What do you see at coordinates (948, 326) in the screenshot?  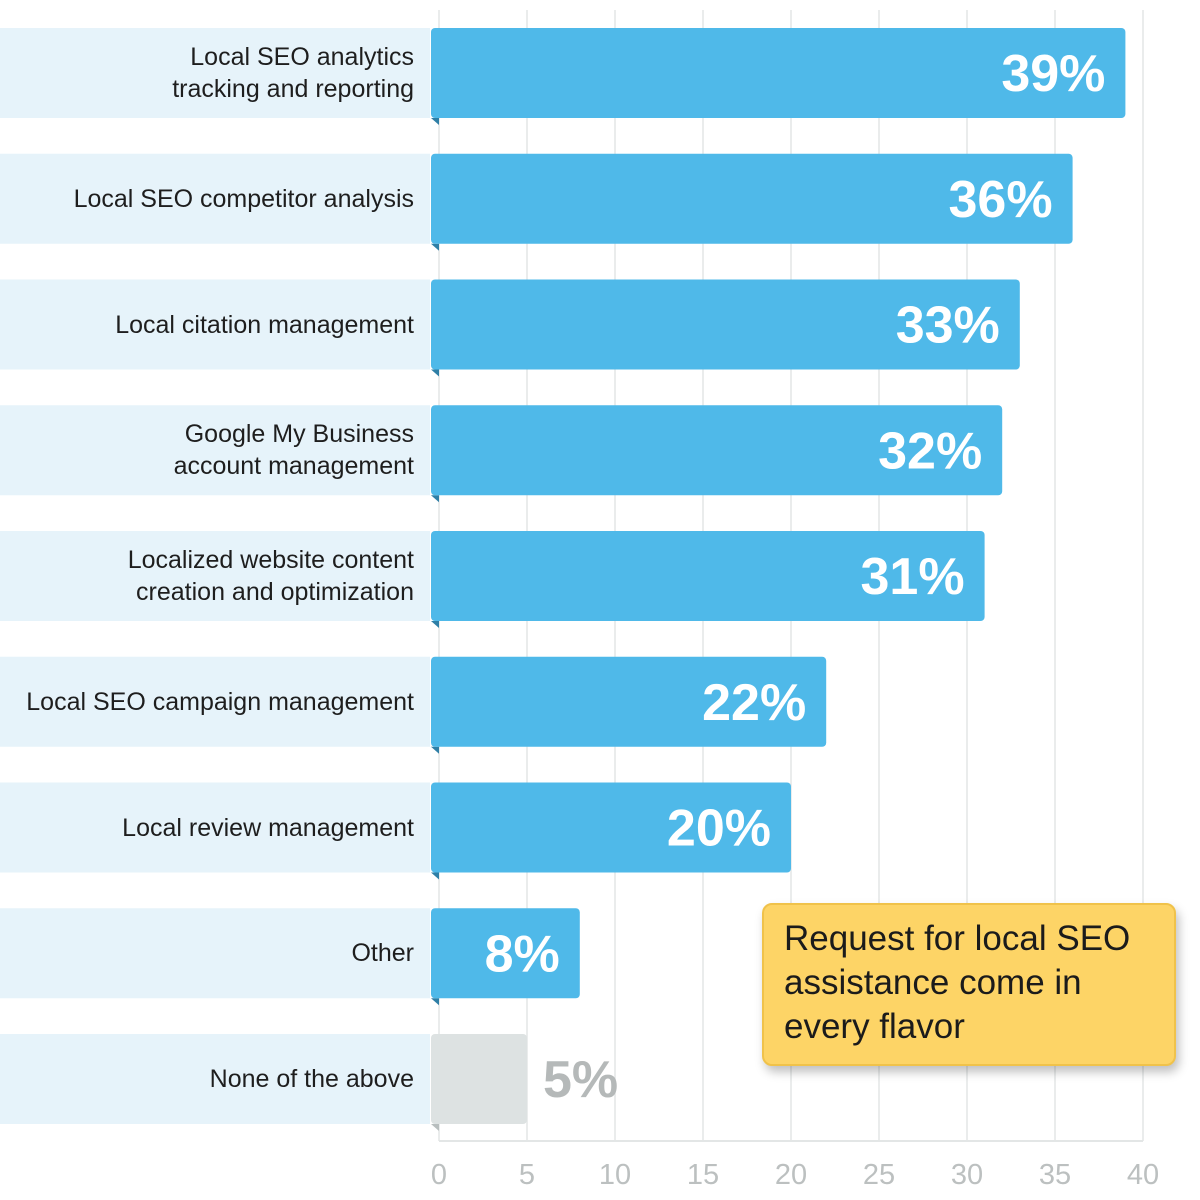 I see `value-label: 33%` at bounding box center [948, 326].